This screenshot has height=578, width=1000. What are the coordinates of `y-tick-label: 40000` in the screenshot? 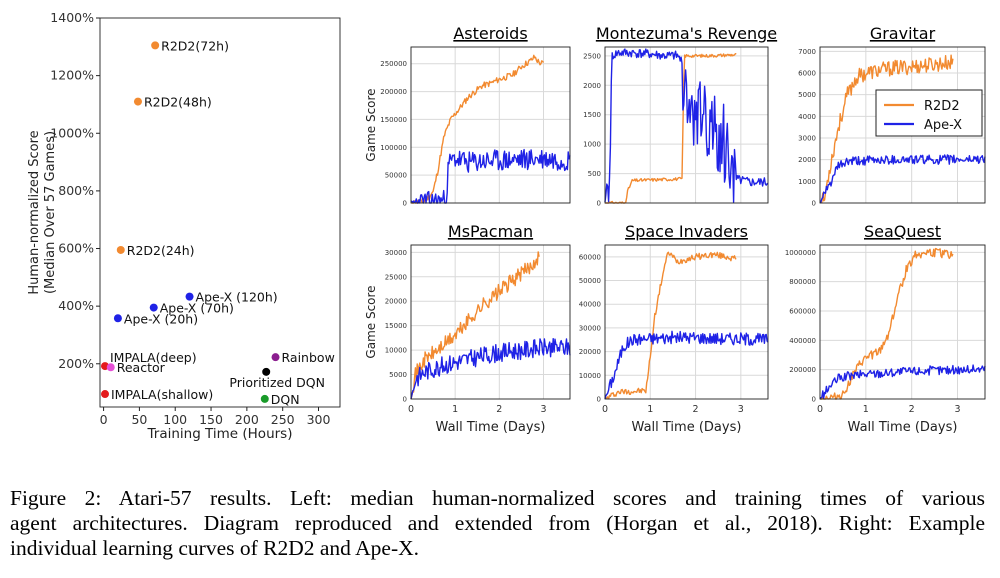 It's located at (590, 305).